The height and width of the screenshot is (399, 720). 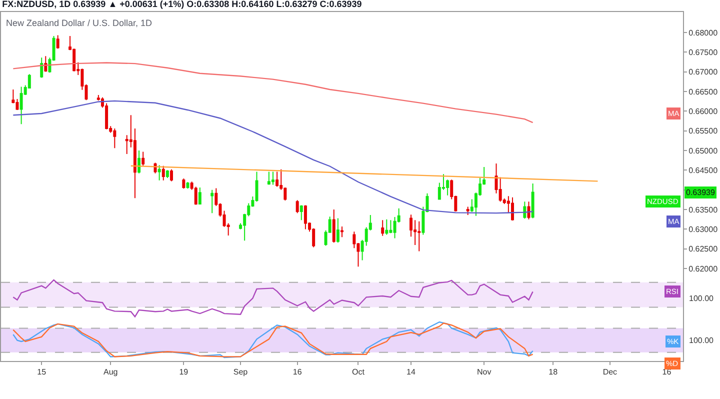 I want to click on y-tick-label: 0.65500, so click(x=703, y=131).